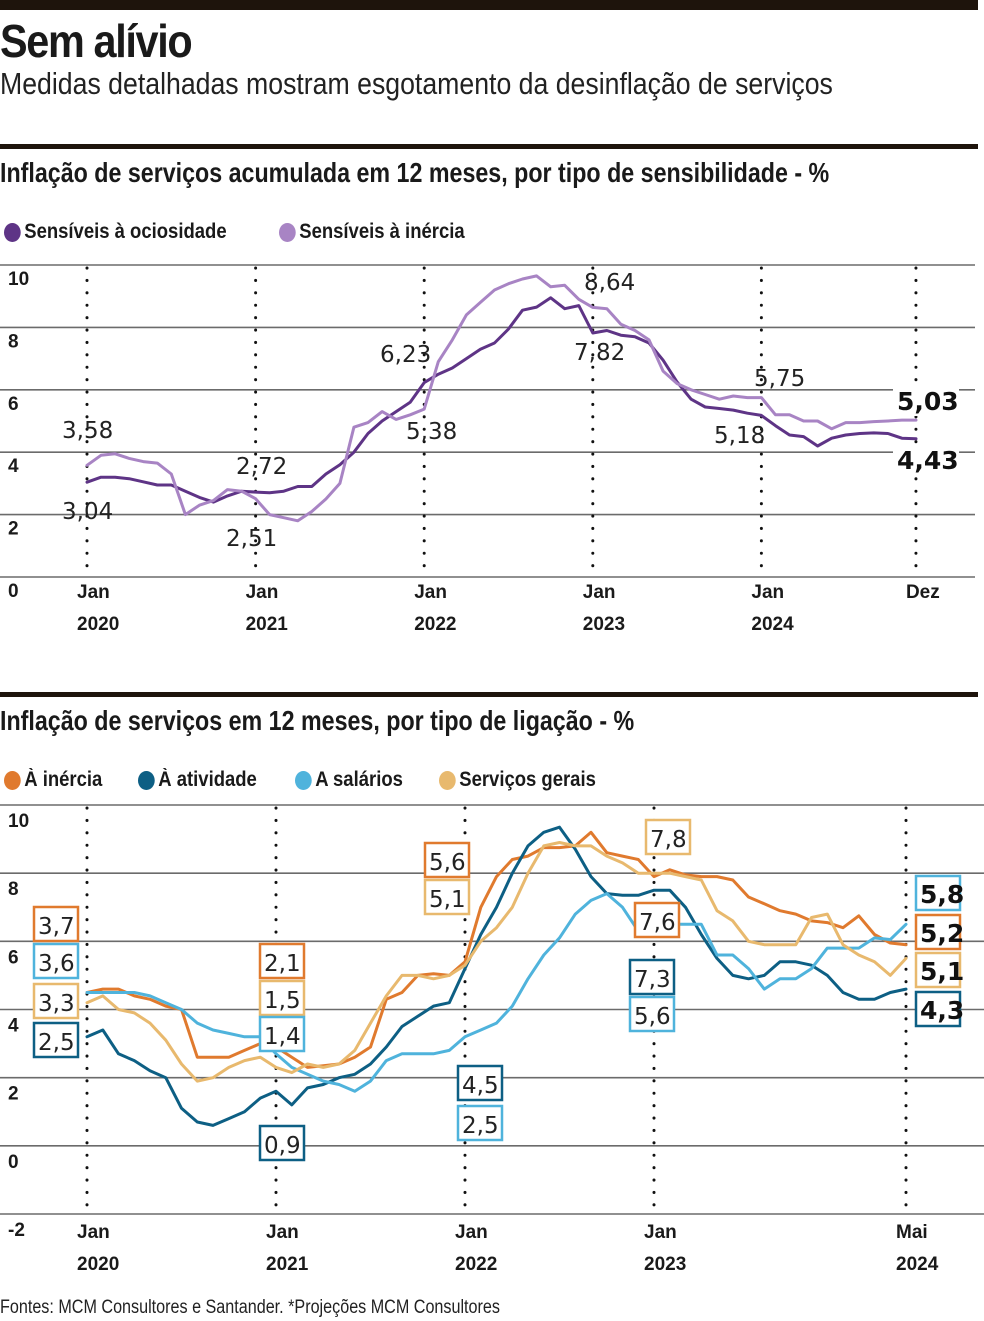 This screenshot has height=1321, width=984. What do you see at coordinates (56, 964) in the screenshot?
I see `data-label: 3,6` at bounding box center [56, 964].